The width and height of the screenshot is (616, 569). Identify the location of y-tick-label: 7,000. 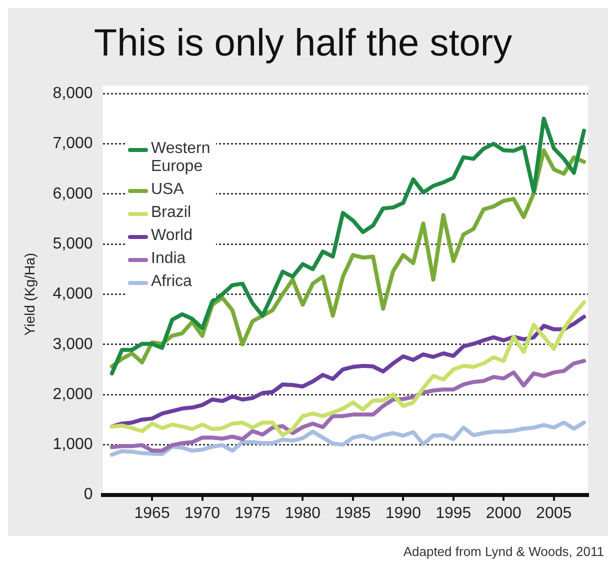
(72, 143).